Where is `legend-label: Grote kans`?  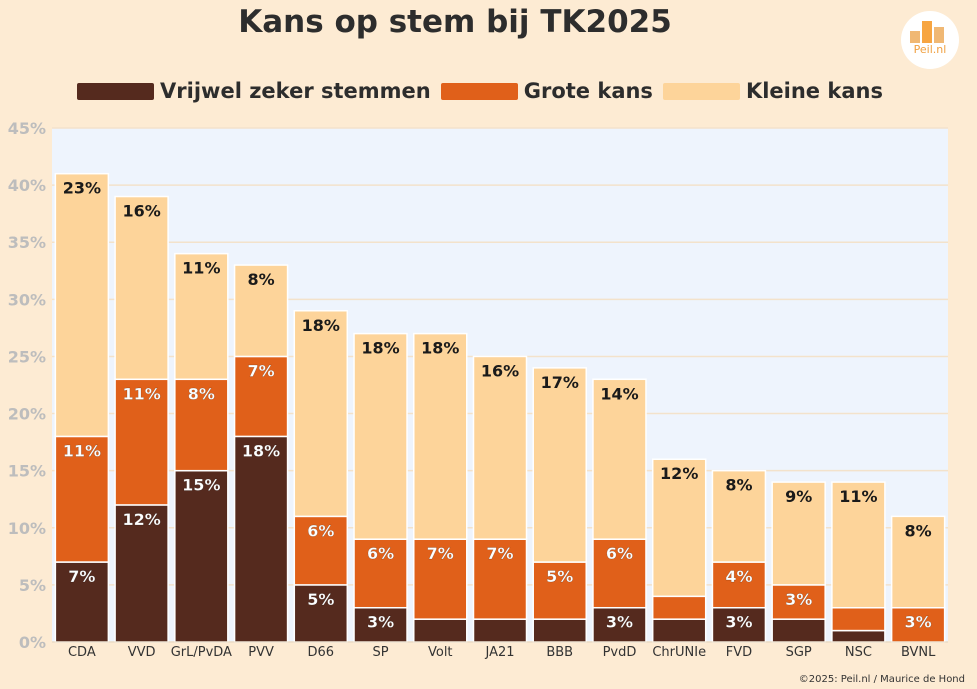 legend-label: Grote kans is located at coordinates (588, 91).